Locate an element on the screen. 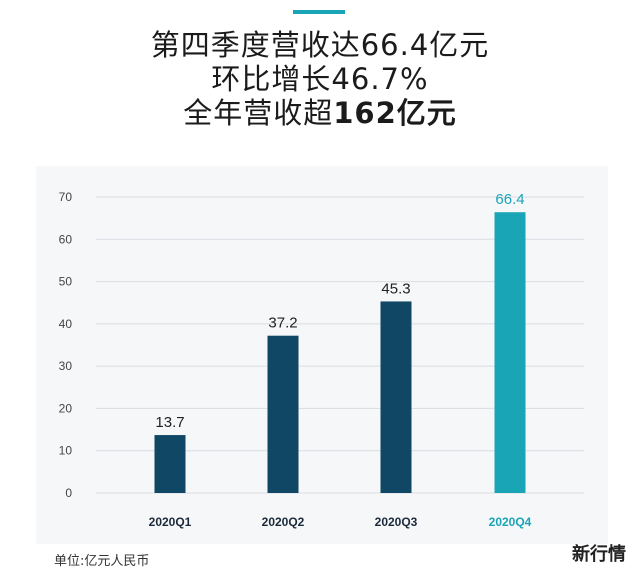 The height and width of the screenshot is (578, 640). headline-line-1: 第四季度营收达66.4亿元 is located at coordinates (320, 45).